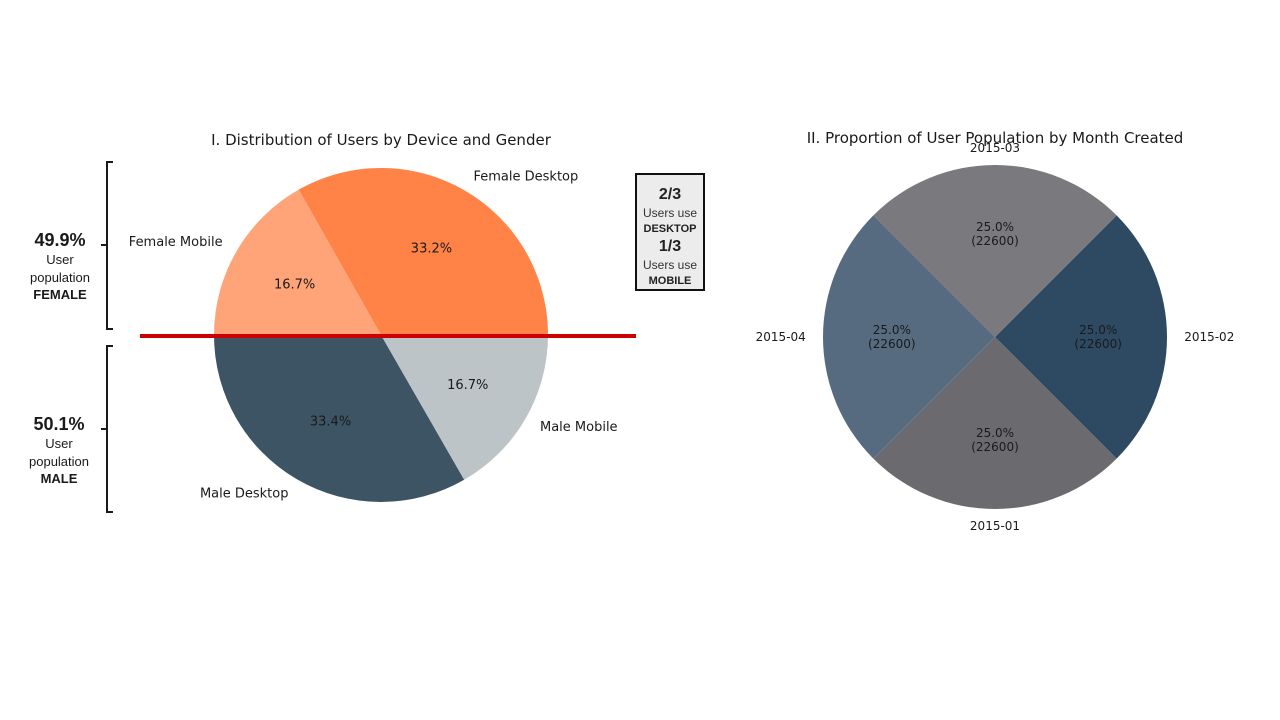  Describe the element at coordinates (107, 429) in the screenshot. I see `male-bracket` at that location.